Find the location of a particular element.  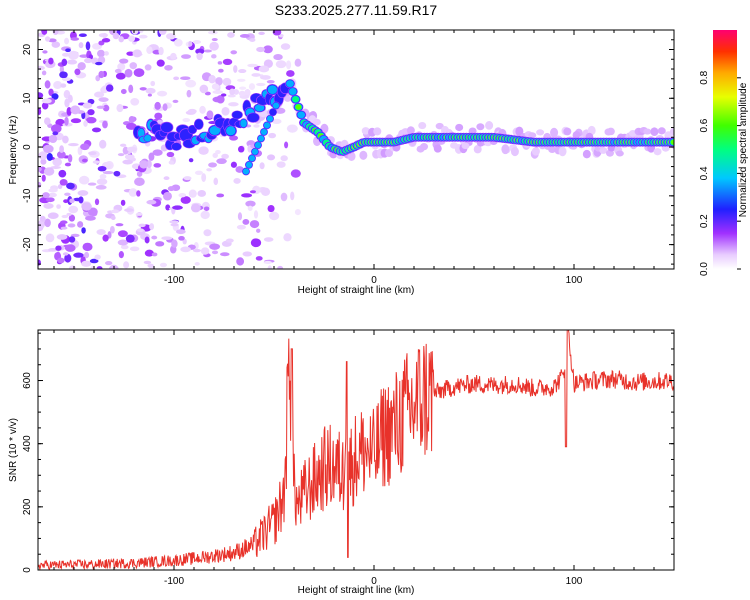

y-tick-label: -10 is located at coordinates (27, 195).